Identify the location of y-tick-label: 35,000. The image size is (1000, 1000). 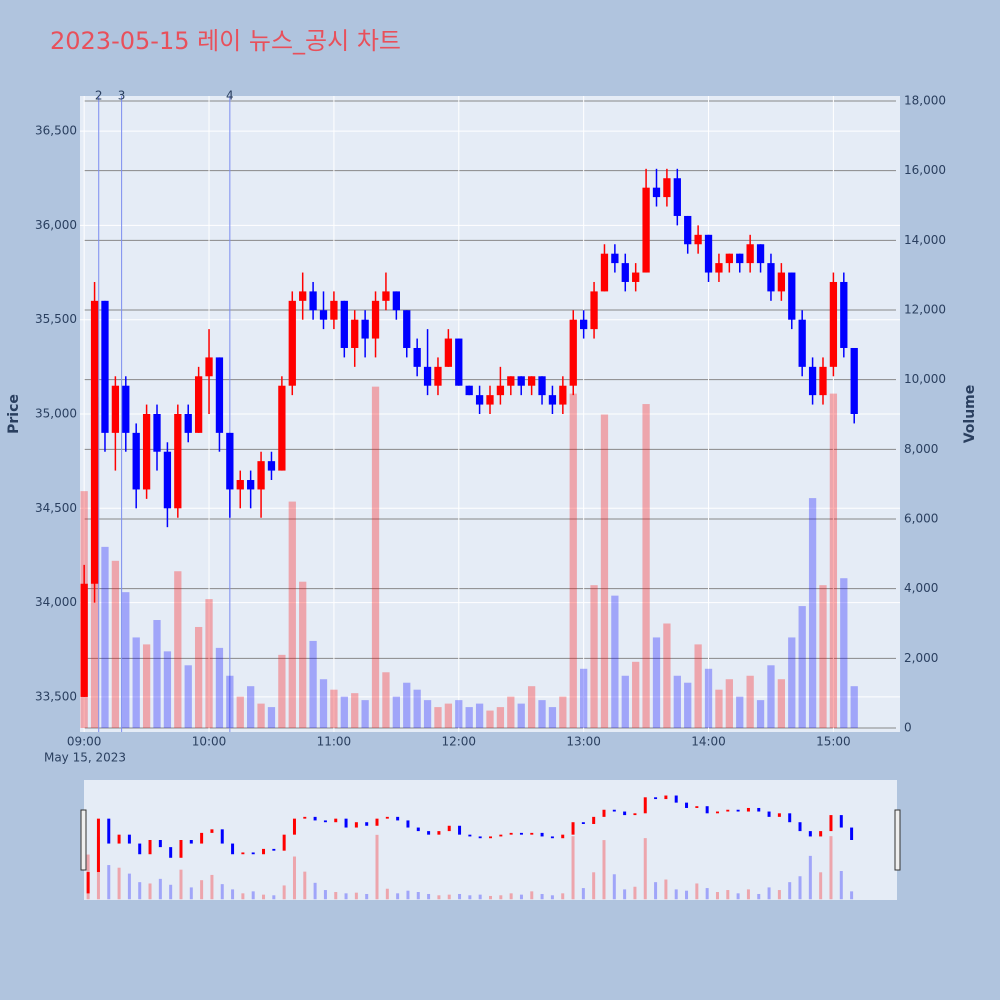
(56, 414).